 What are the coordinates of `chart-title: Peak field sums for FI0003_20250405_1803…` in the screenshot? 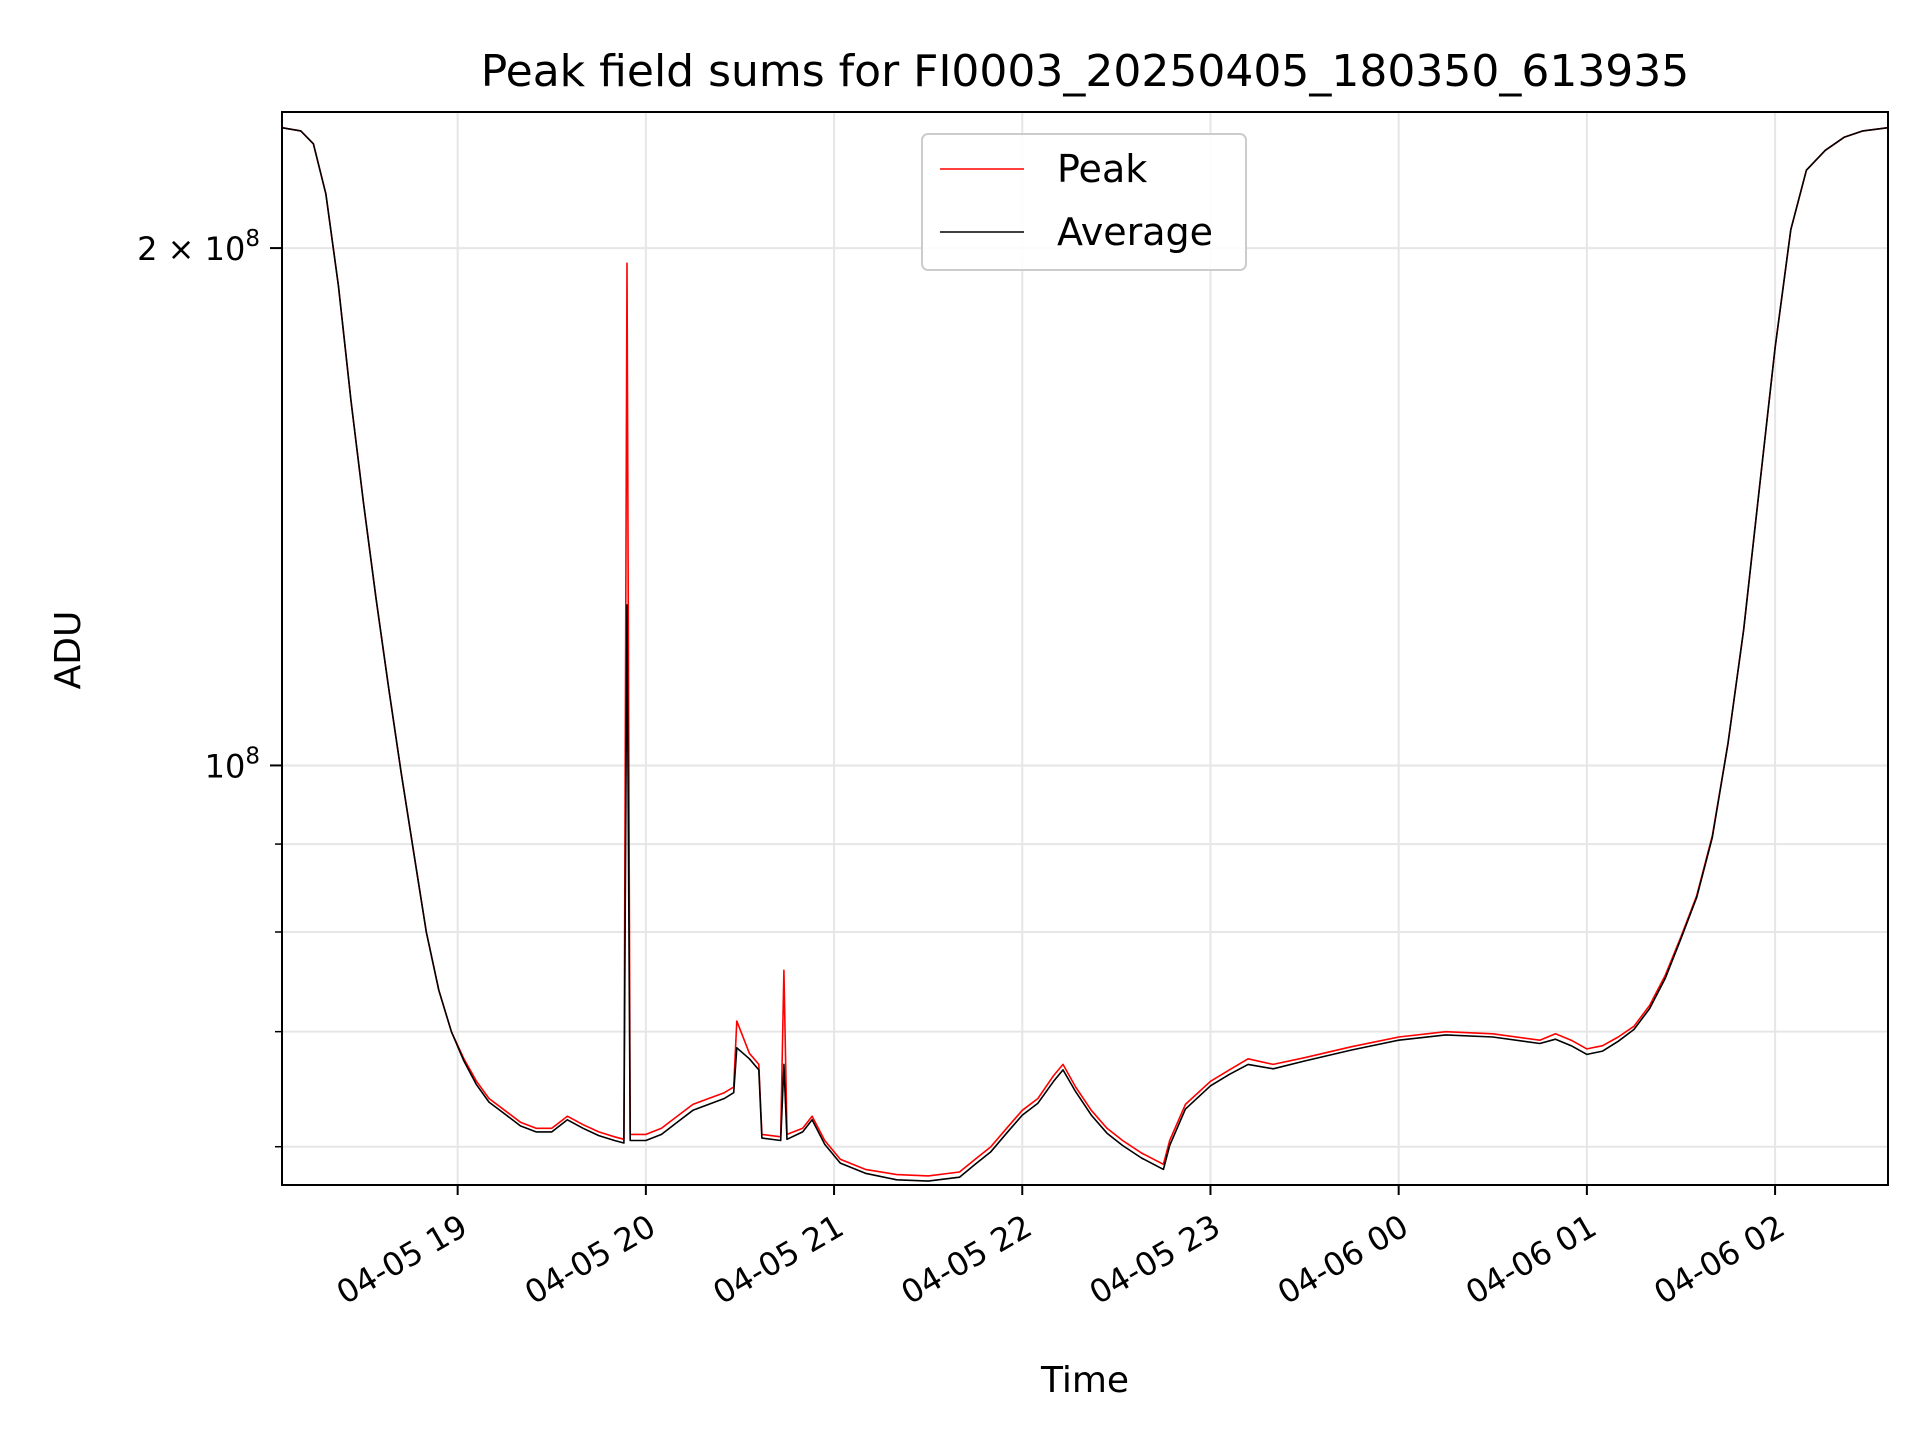 It's located at (1085, 71).